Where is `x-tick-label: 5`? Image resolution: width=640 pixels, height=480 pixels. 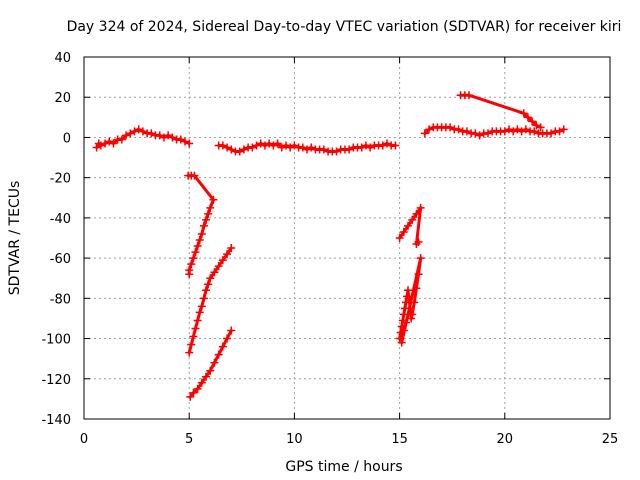 x-tick-label: 5 is located at coordinates (189, 439).